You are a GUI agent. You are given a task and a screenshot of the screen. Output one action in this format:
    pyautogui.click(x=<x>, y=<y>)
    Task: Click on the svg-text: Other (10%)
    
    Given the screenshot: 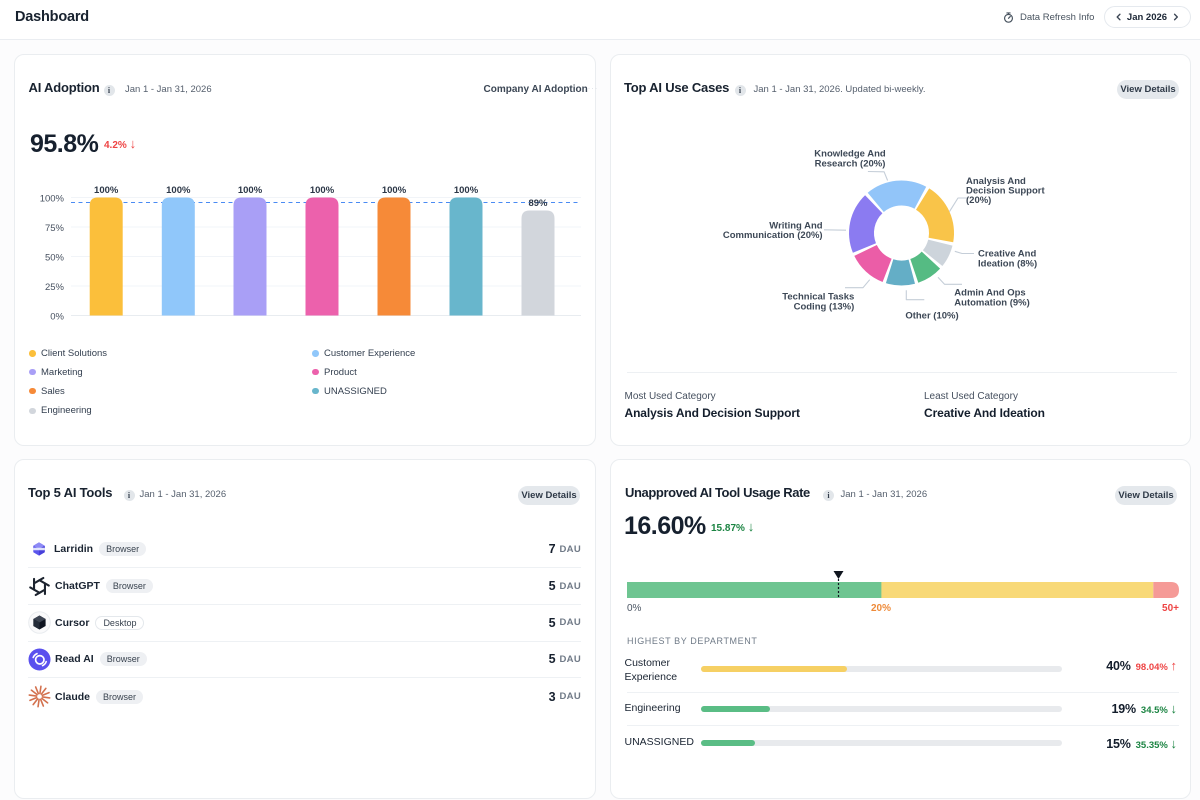 What is the action you would take?
    pyautogui.click(x=931, y=316)
    